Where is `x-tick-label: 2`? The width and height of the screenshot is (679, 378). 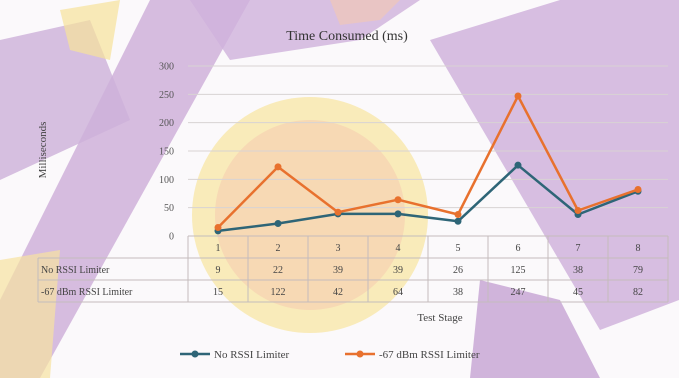 x-tick-label: 2 is located at coordinates (278, 248).